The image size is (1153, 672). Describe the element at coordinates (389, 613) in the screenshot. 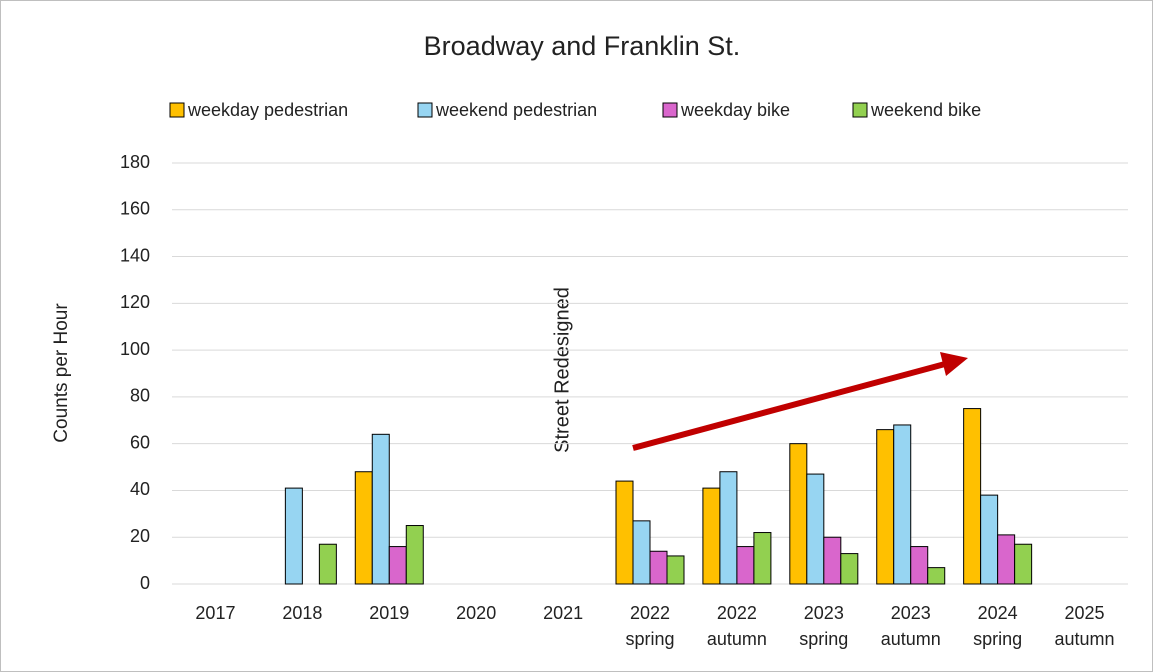

I see `x-tick-label: 2019` at that location.